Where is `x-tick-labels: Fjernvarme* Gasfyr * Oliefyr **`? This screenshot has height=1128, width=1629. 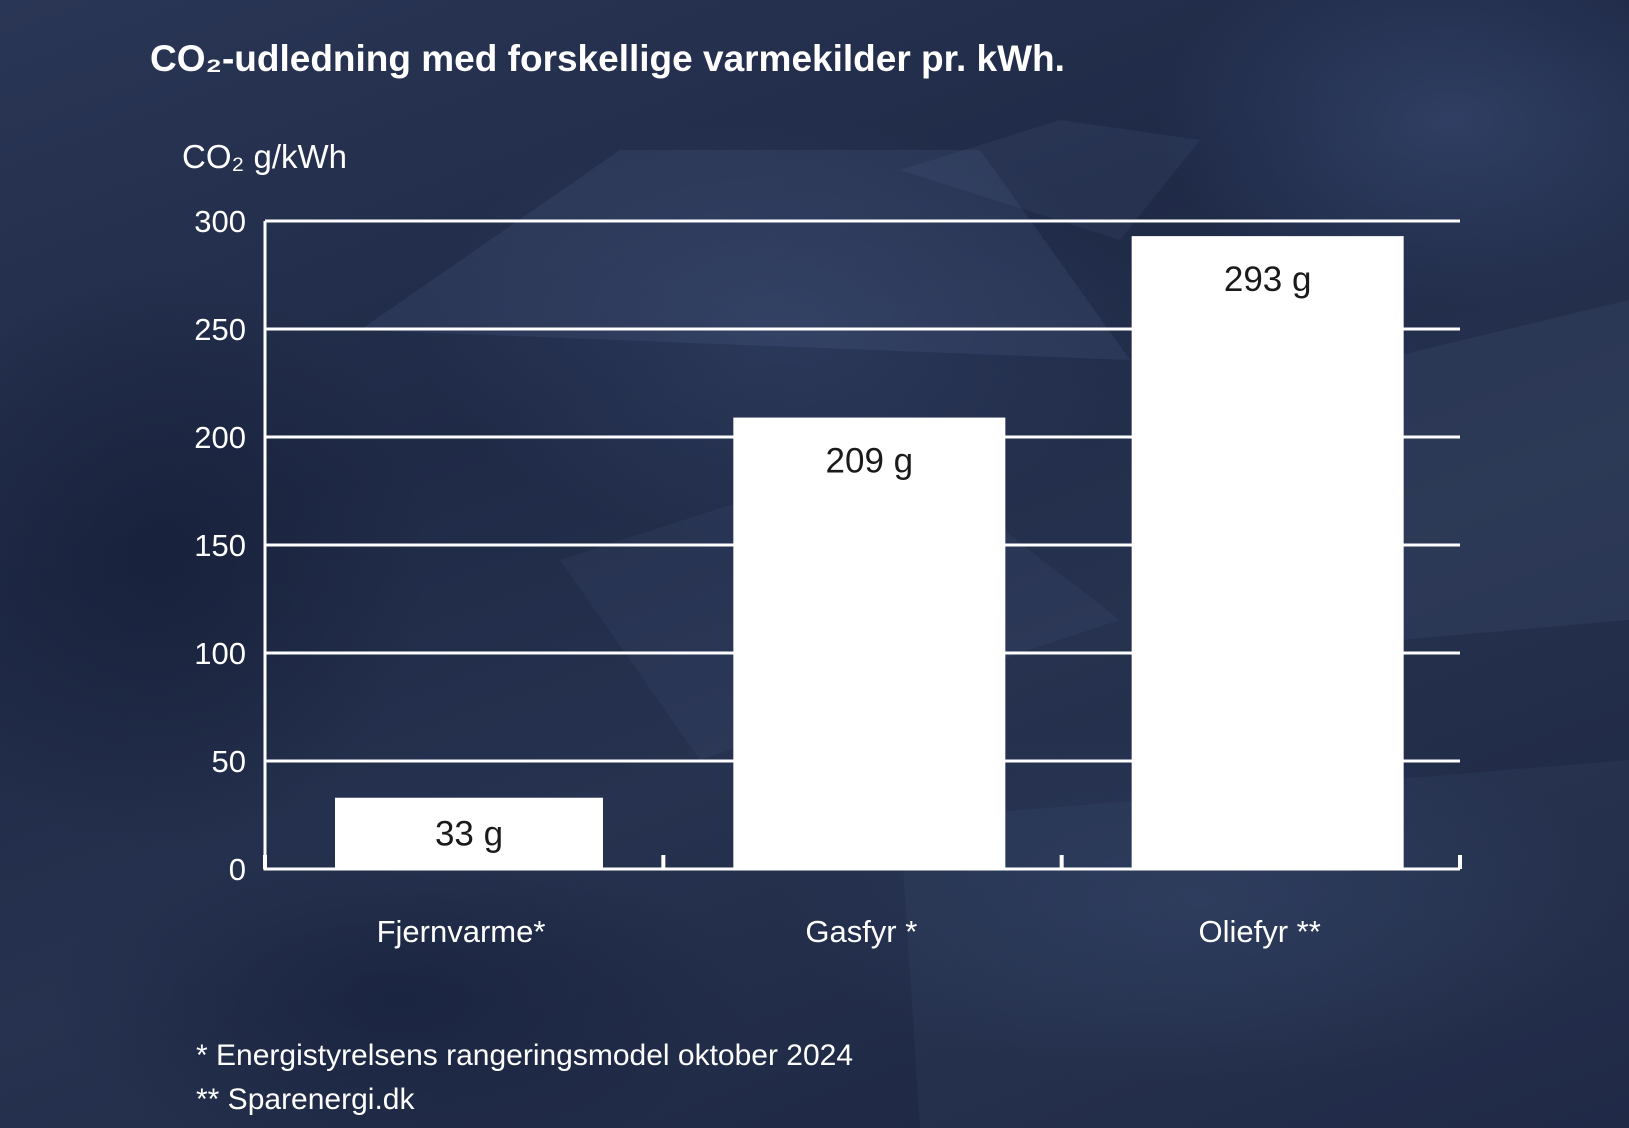
x-tick-labels: Fjernvarme* Gasfyr * Oliefyr ** is located at coordinates (849, 931).